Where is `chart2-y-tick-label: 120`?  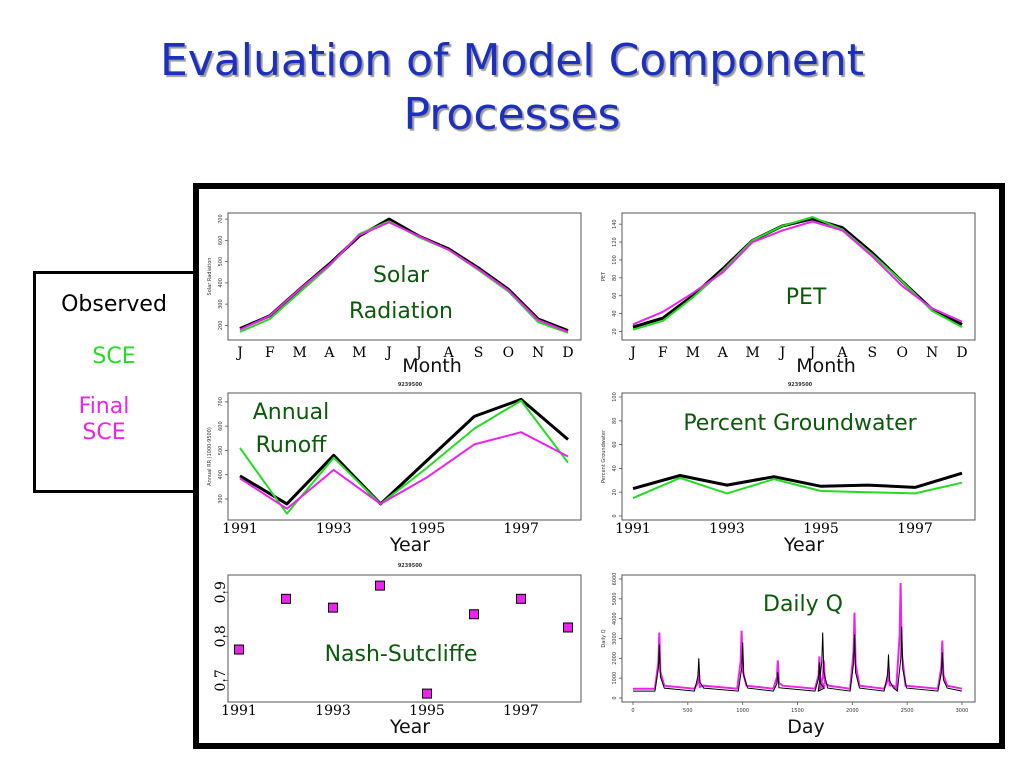
chart2-y-tick-label: 120 is located at coordinates (615, 242).